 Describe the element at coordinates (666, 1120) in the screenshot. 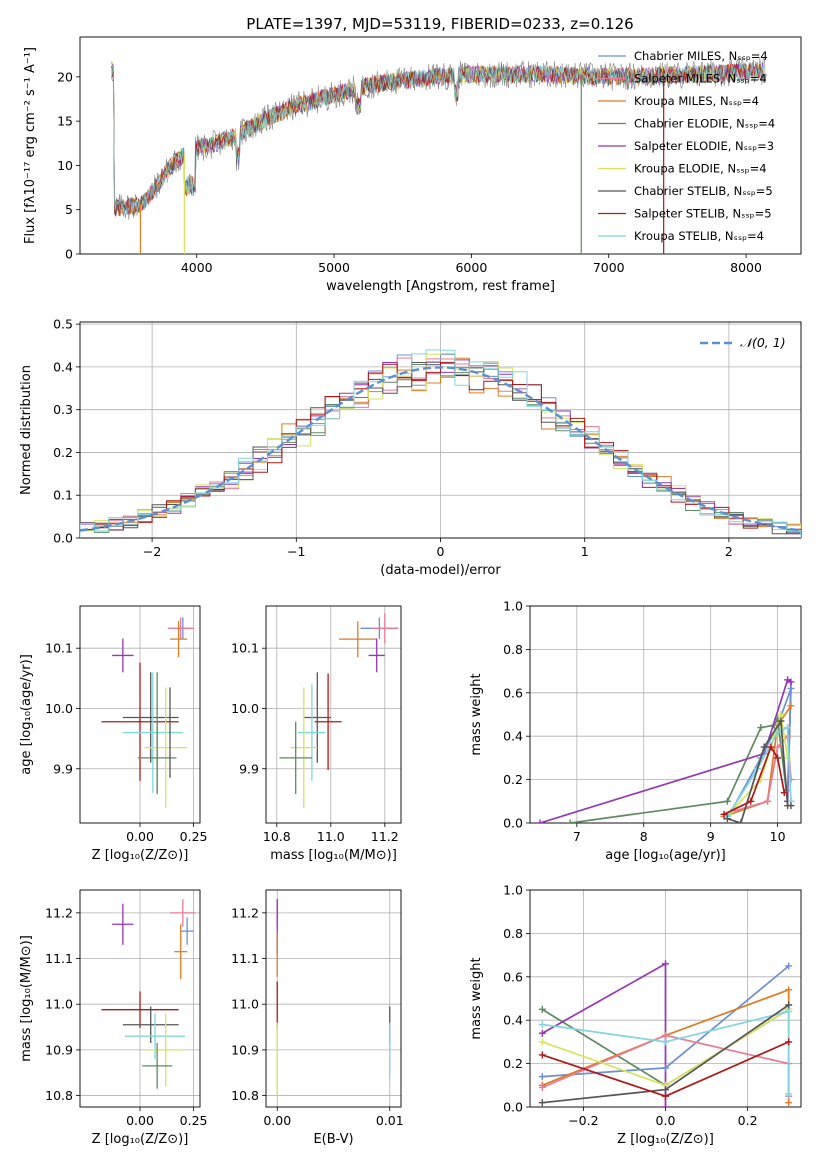

I see `x-tick-label: 0.0` at that location.